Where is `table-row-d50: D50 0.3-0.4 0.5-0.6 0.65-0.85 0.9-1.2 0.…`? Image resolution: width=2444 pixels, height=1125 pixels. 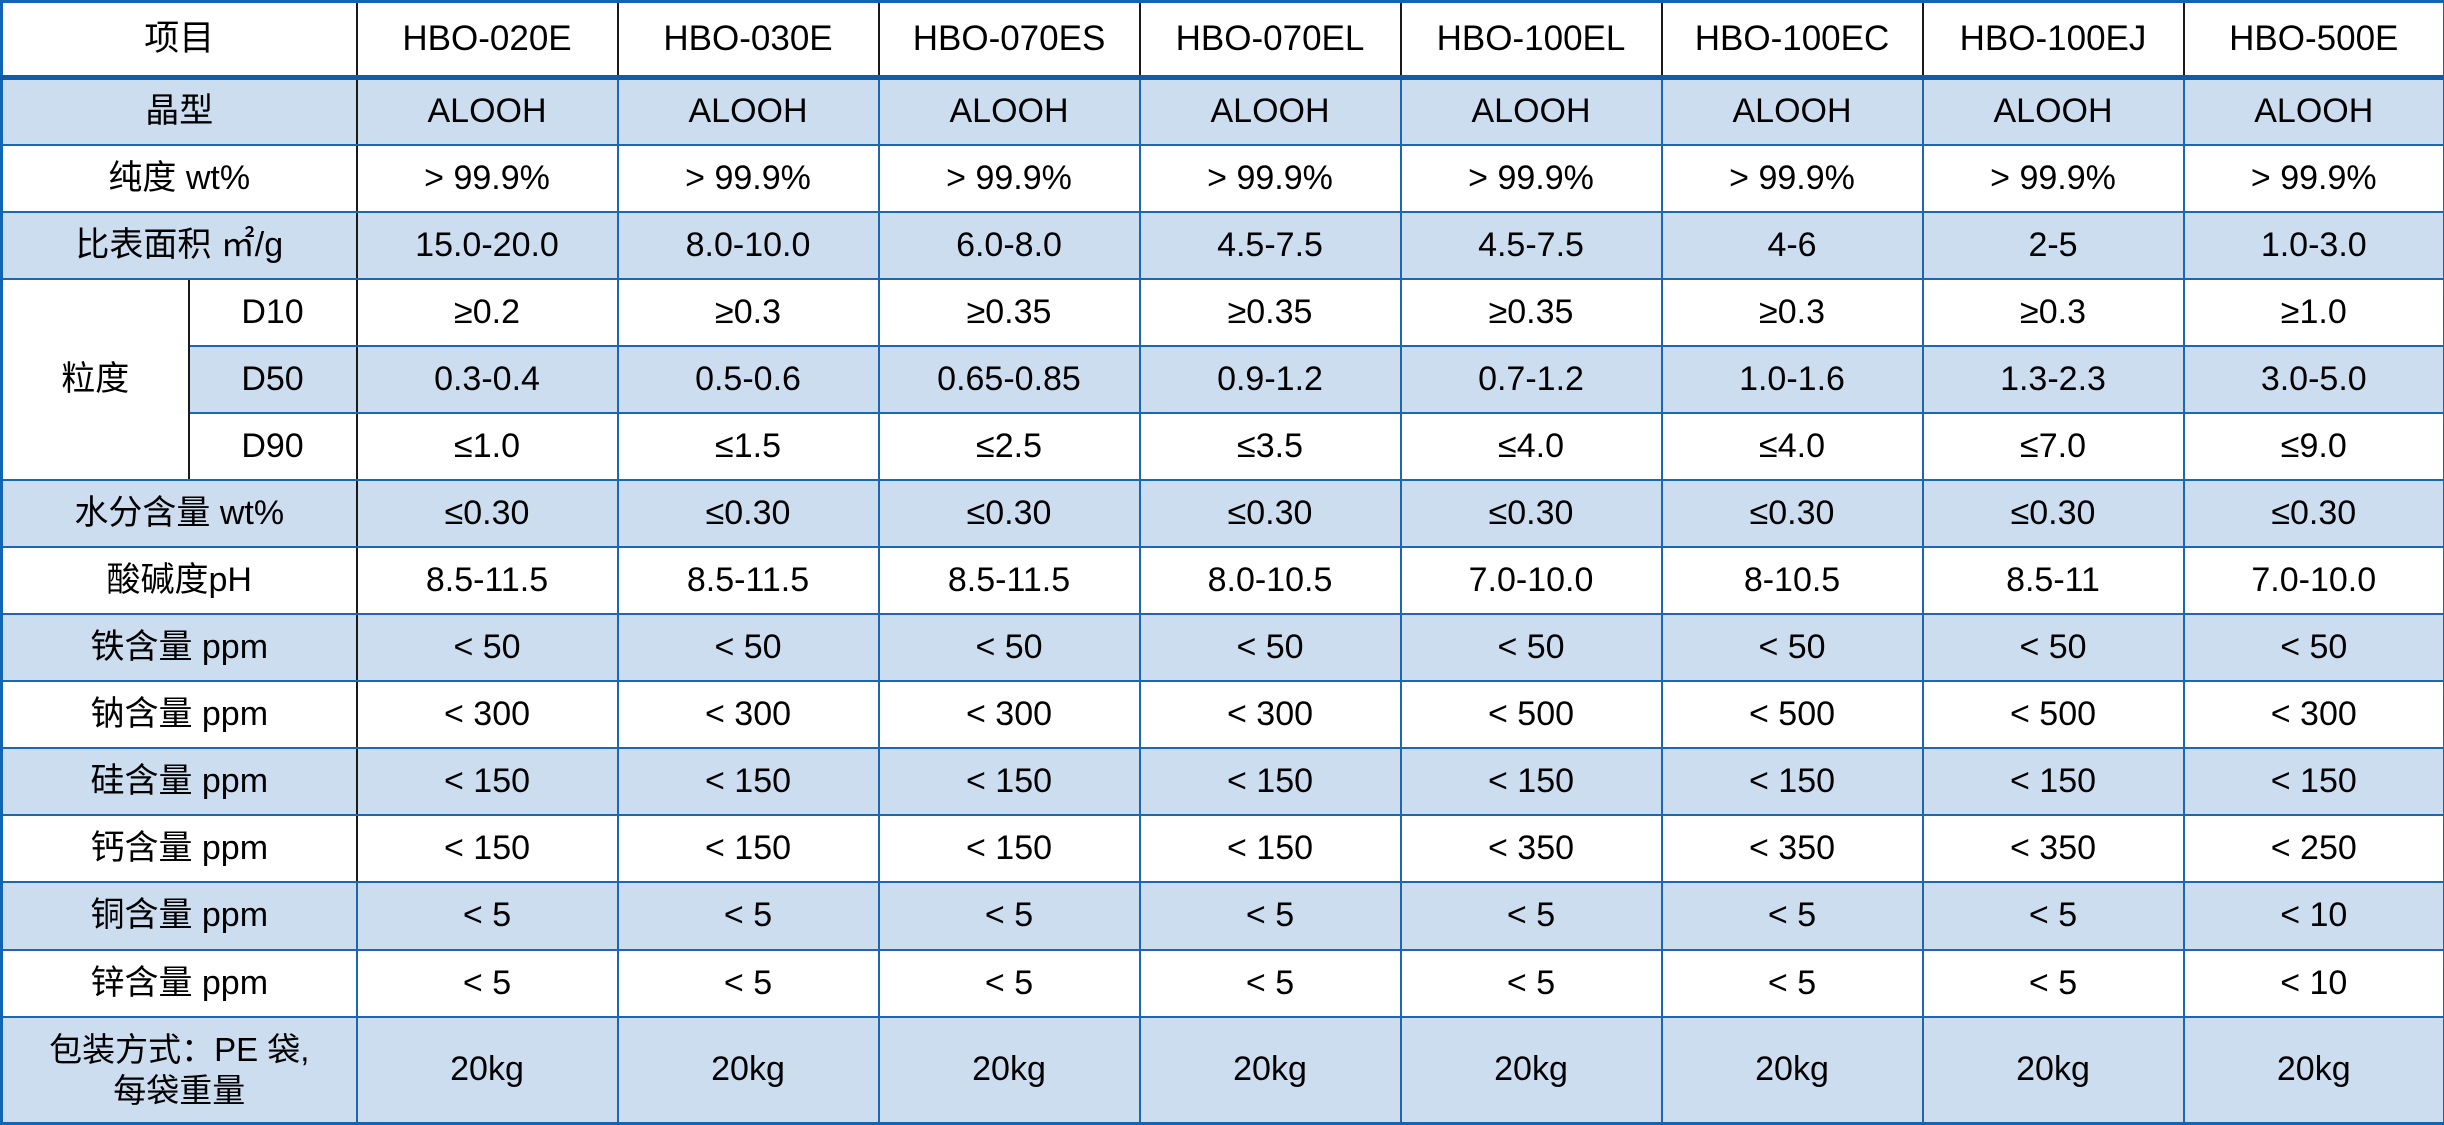
table-row-d50: D50 0.3-0.4 0.5-0.6 0.65-0.85 0.9-1.2 0.… is located at coordinates (1223, 379).